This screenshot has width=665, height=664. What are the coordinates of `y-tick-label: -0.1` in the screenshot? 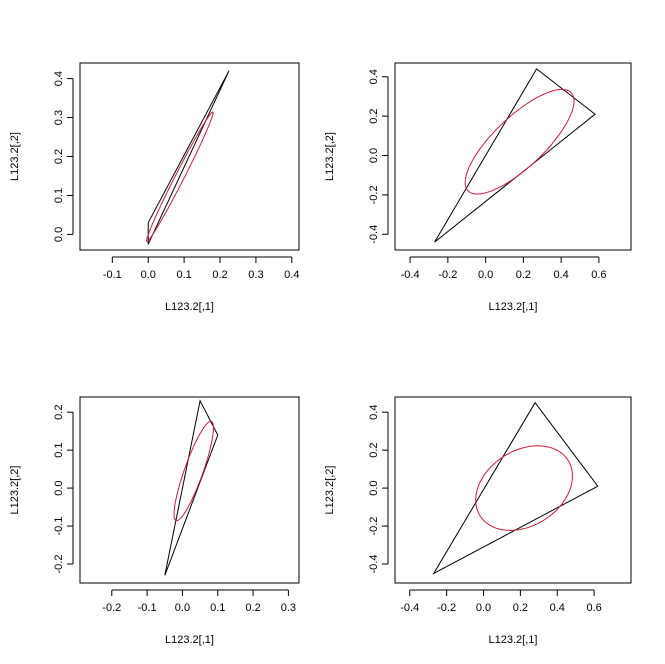 It's located at (59, 526).